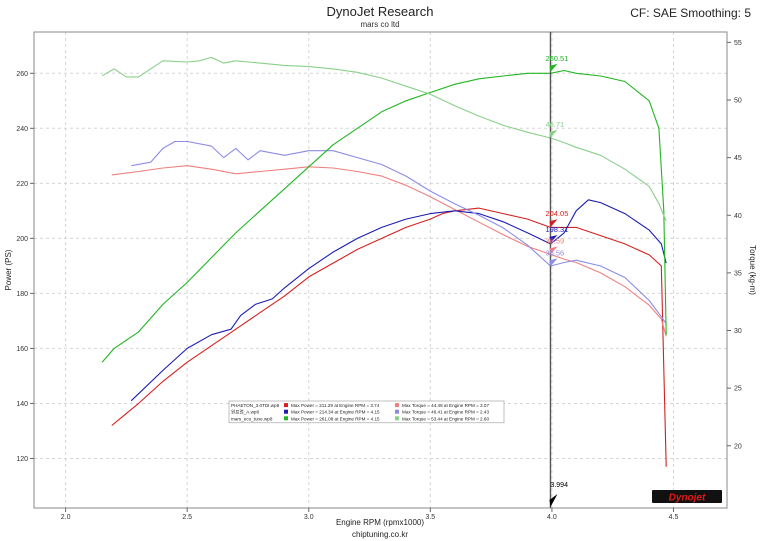  What do you see at coordinates (335, 405) in the screenshot?
I see `legend-max-power: Max Power = 211.29 at Engine RPM = 3.74` at bounding box center [335, 405].